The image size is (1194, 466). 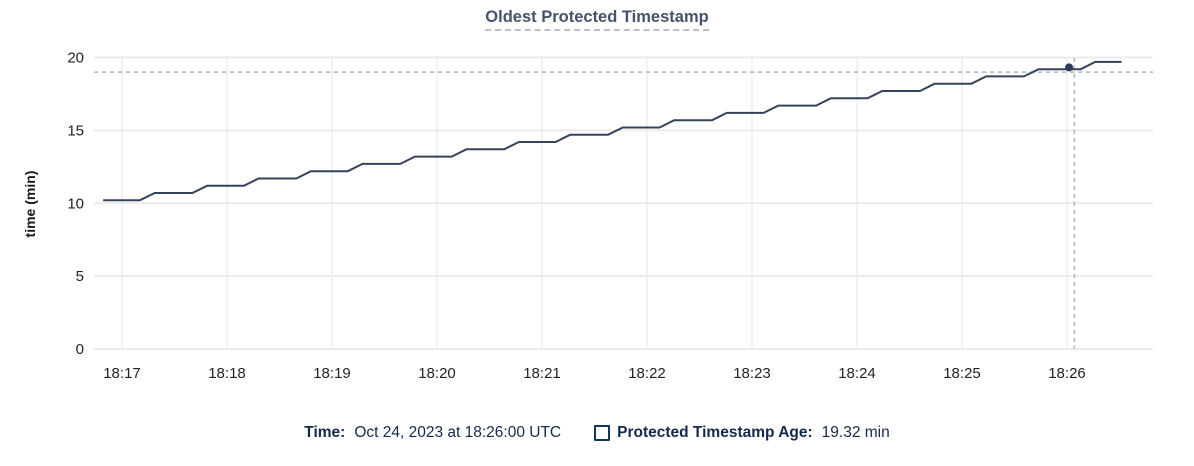 I want to click on legend-series-label: Protected Timestamp Age:, so click(x=715, y=432).